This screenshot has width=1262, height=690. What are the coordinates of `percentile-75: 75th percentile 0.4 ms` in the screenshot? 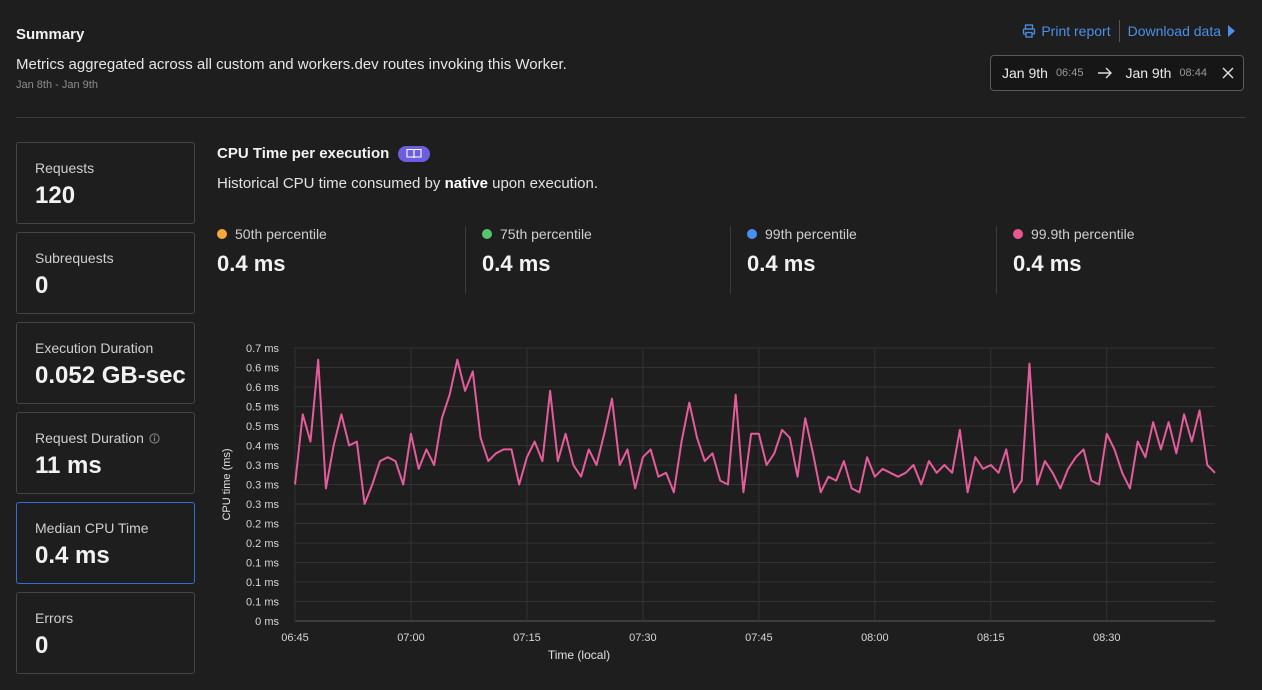 It's located at (537, 260).